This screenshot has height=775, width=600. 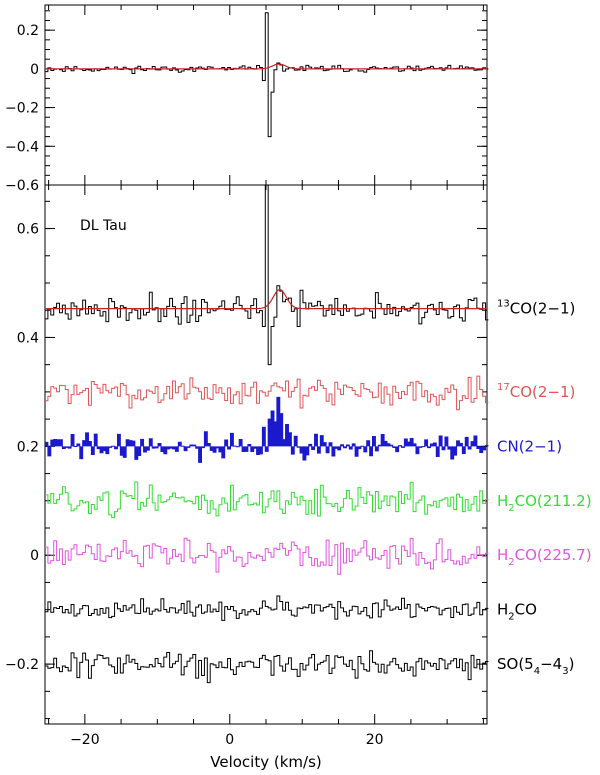 What do you see at coordinates (267, 500) in the screenshot?
I see `series-1-4-spectrum` at bounding box center [267, 500].